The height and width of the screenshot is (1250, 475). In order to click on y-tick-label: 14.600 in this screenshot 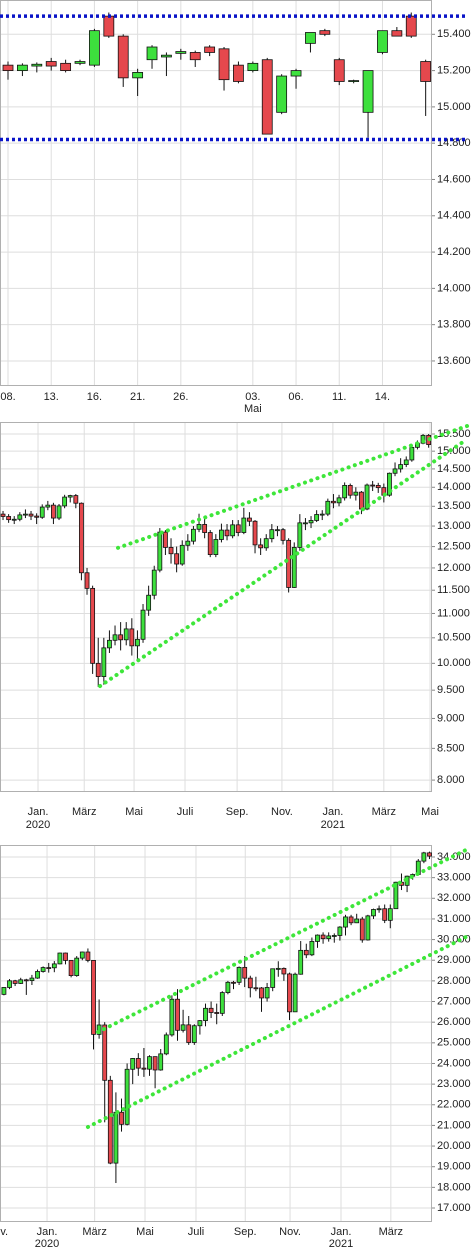, I will do `click(454, 179)`.